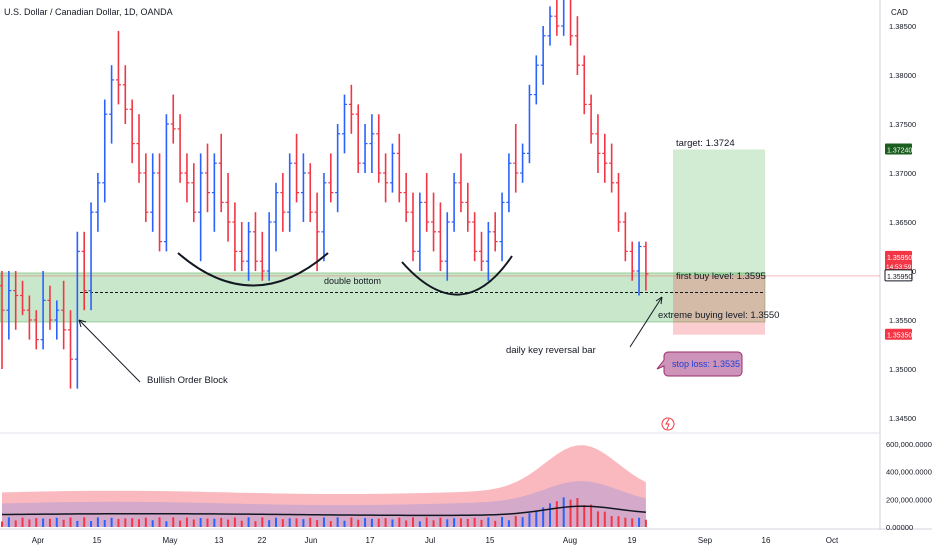 This screenshot has width=932, height=550. What do you see at coordinates (646, 322) in the screenshot?
I see `reversal-arrow` at bounding box center [646, 322].